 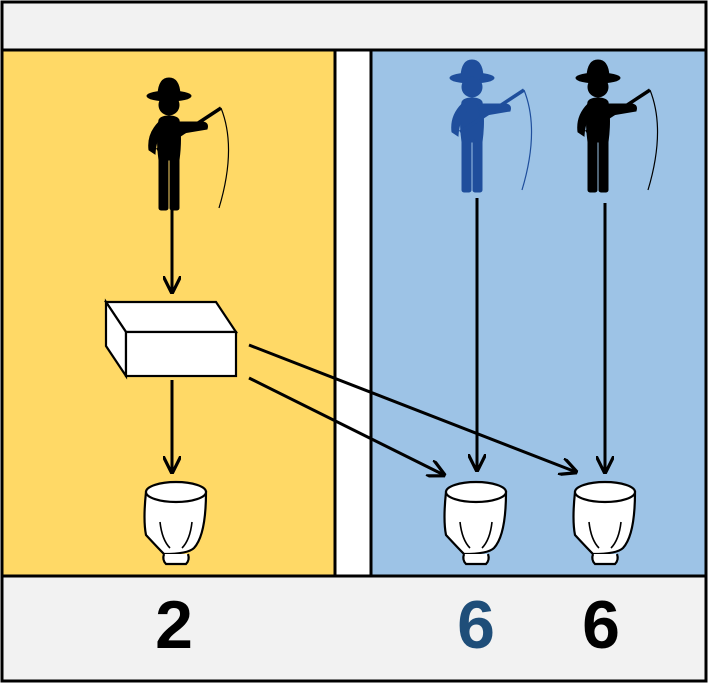 I want to click on box-to-right-bowl-arrow, so click(x=412, y=407).